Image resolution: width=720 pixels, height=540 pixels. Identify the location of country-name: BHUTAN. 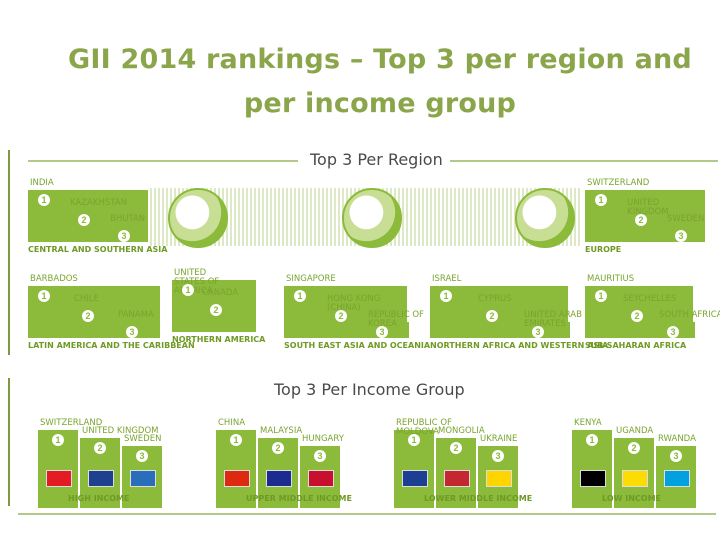
(128, 219).